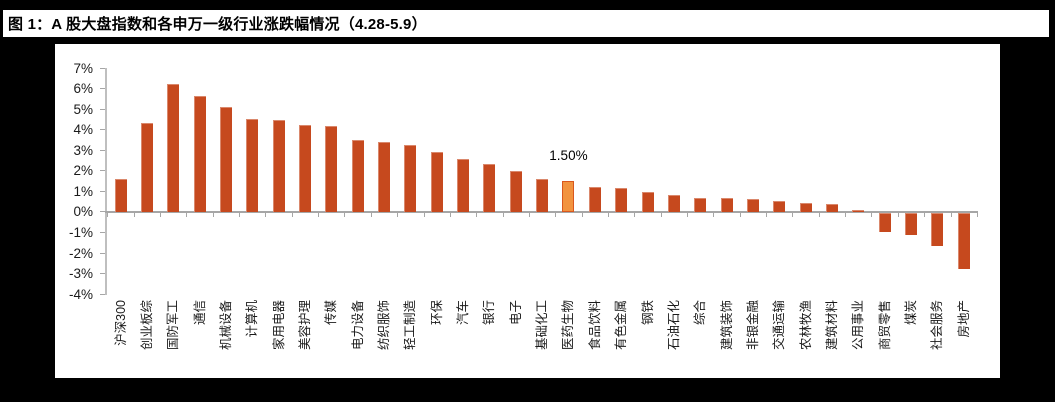  What do you see at coordinates (384, 325) in the screenshot?
I see `x-category-label: 纺织服饰` at bounding box center [384, 325].